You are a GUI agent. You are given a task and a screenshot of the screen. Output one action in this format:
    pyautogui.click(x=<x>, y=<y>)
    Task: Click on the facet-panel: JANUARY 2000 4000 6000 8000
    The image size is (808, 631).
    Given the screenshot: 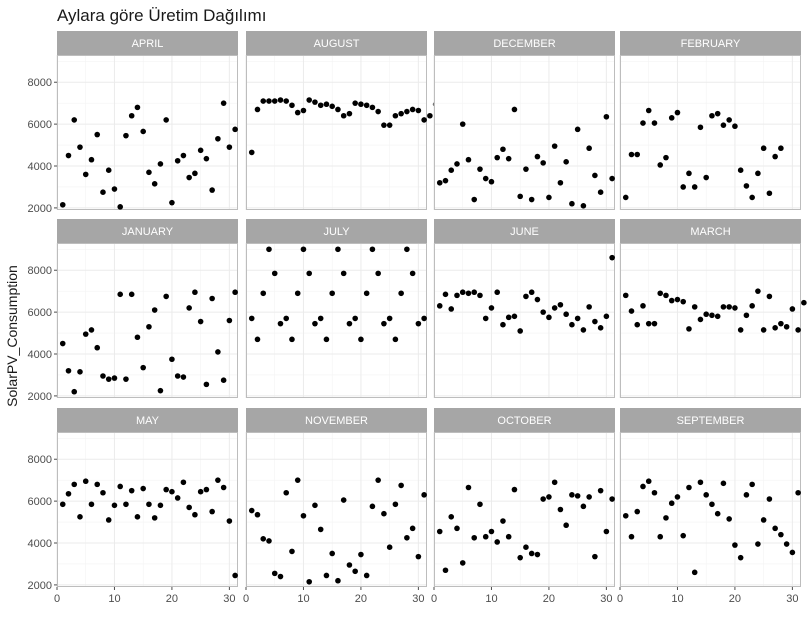 What is the action you would take?
    pyautogui.click(x=133, y=311)
    